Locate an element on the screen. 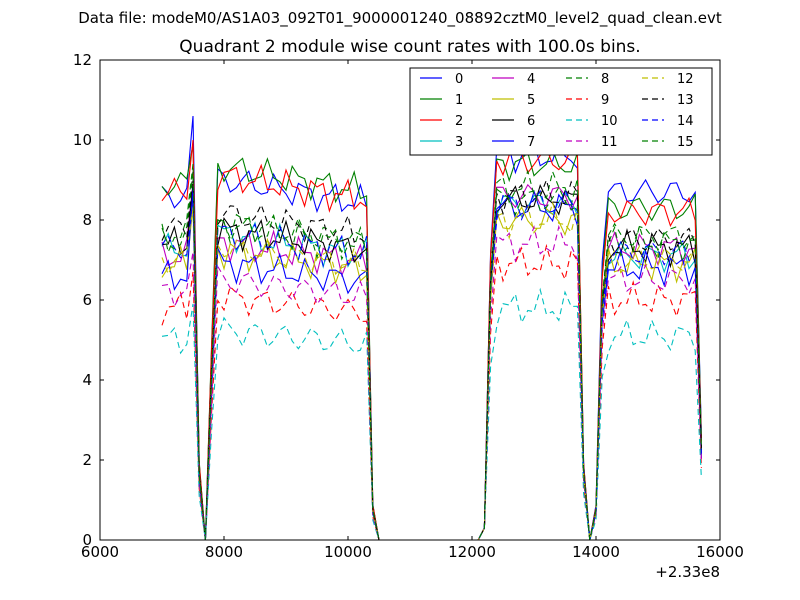 This screenshot has height=600, width=800. x-offset-label: +2.33e8 is located at coordinates (687, 572).